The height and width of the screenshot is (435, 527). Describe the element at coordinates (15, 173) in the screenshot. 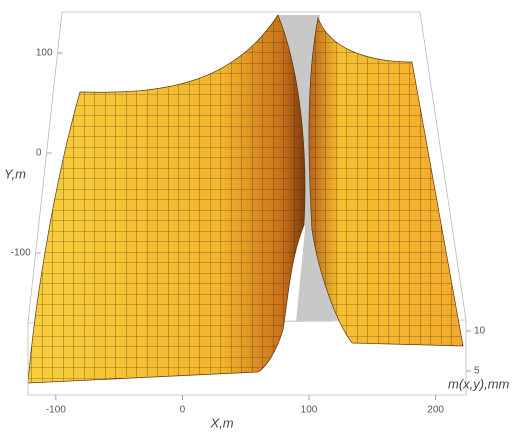

I see `y-axis-title: Y,m` at that location.